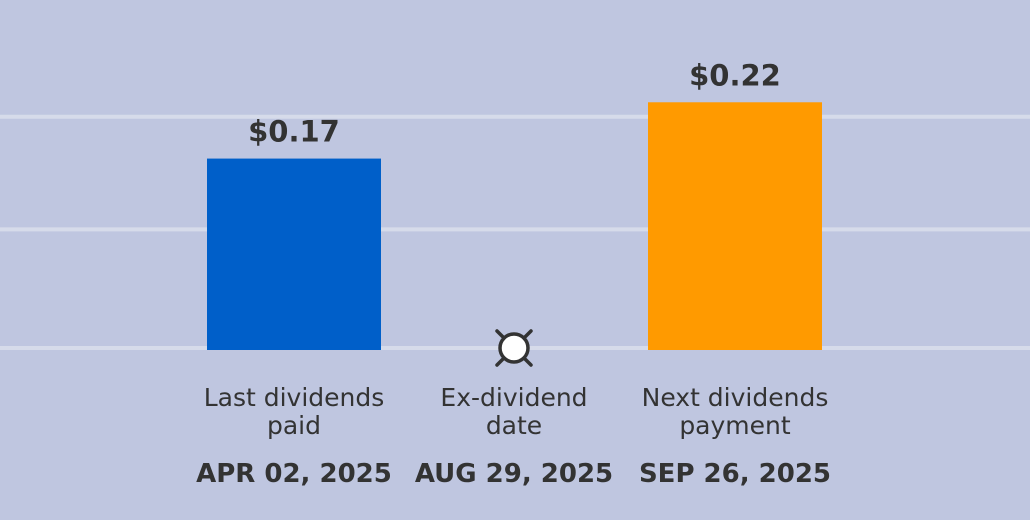  I want to click on date-label-1: AUG 29, 2025, so click(514, 474).